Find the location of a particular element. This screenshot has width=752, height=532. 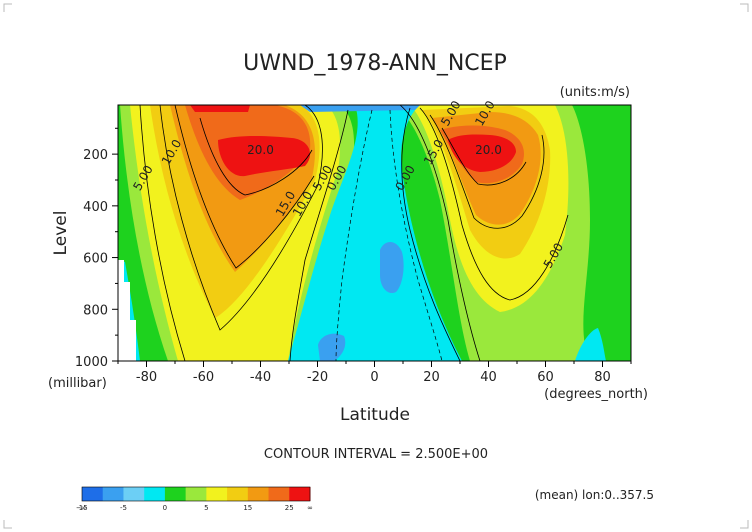

x-tick-label: 20 is located at coordinates (431, 377).